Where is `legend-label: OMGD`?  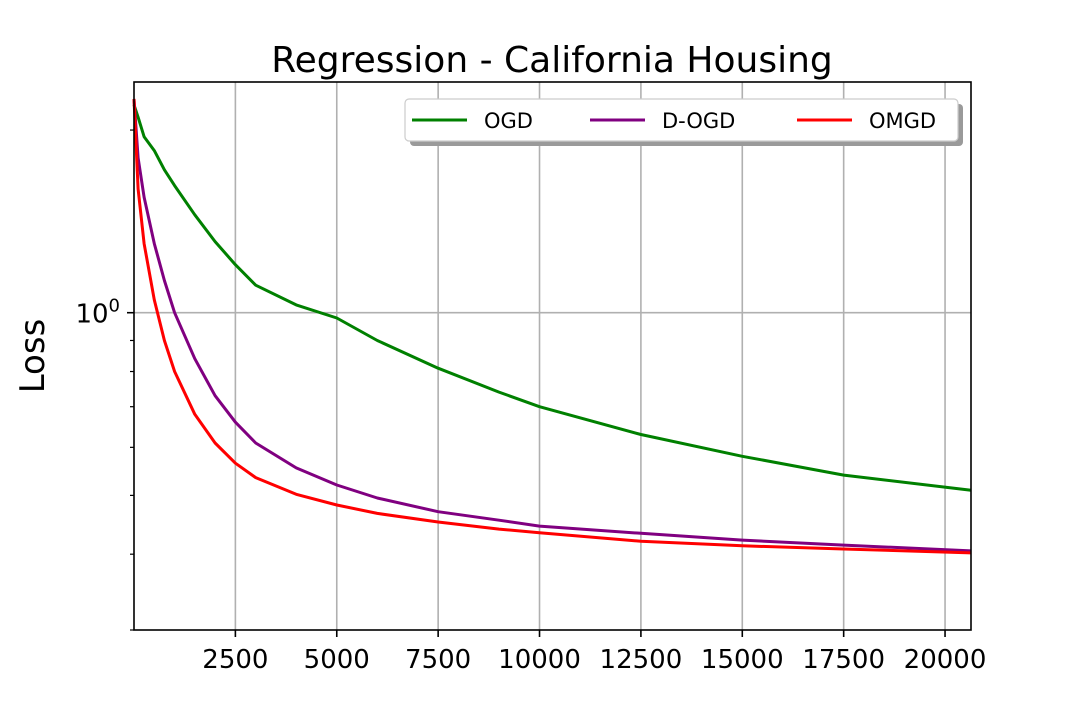 legend-label: OMGD is located at coordinates (902, 121).